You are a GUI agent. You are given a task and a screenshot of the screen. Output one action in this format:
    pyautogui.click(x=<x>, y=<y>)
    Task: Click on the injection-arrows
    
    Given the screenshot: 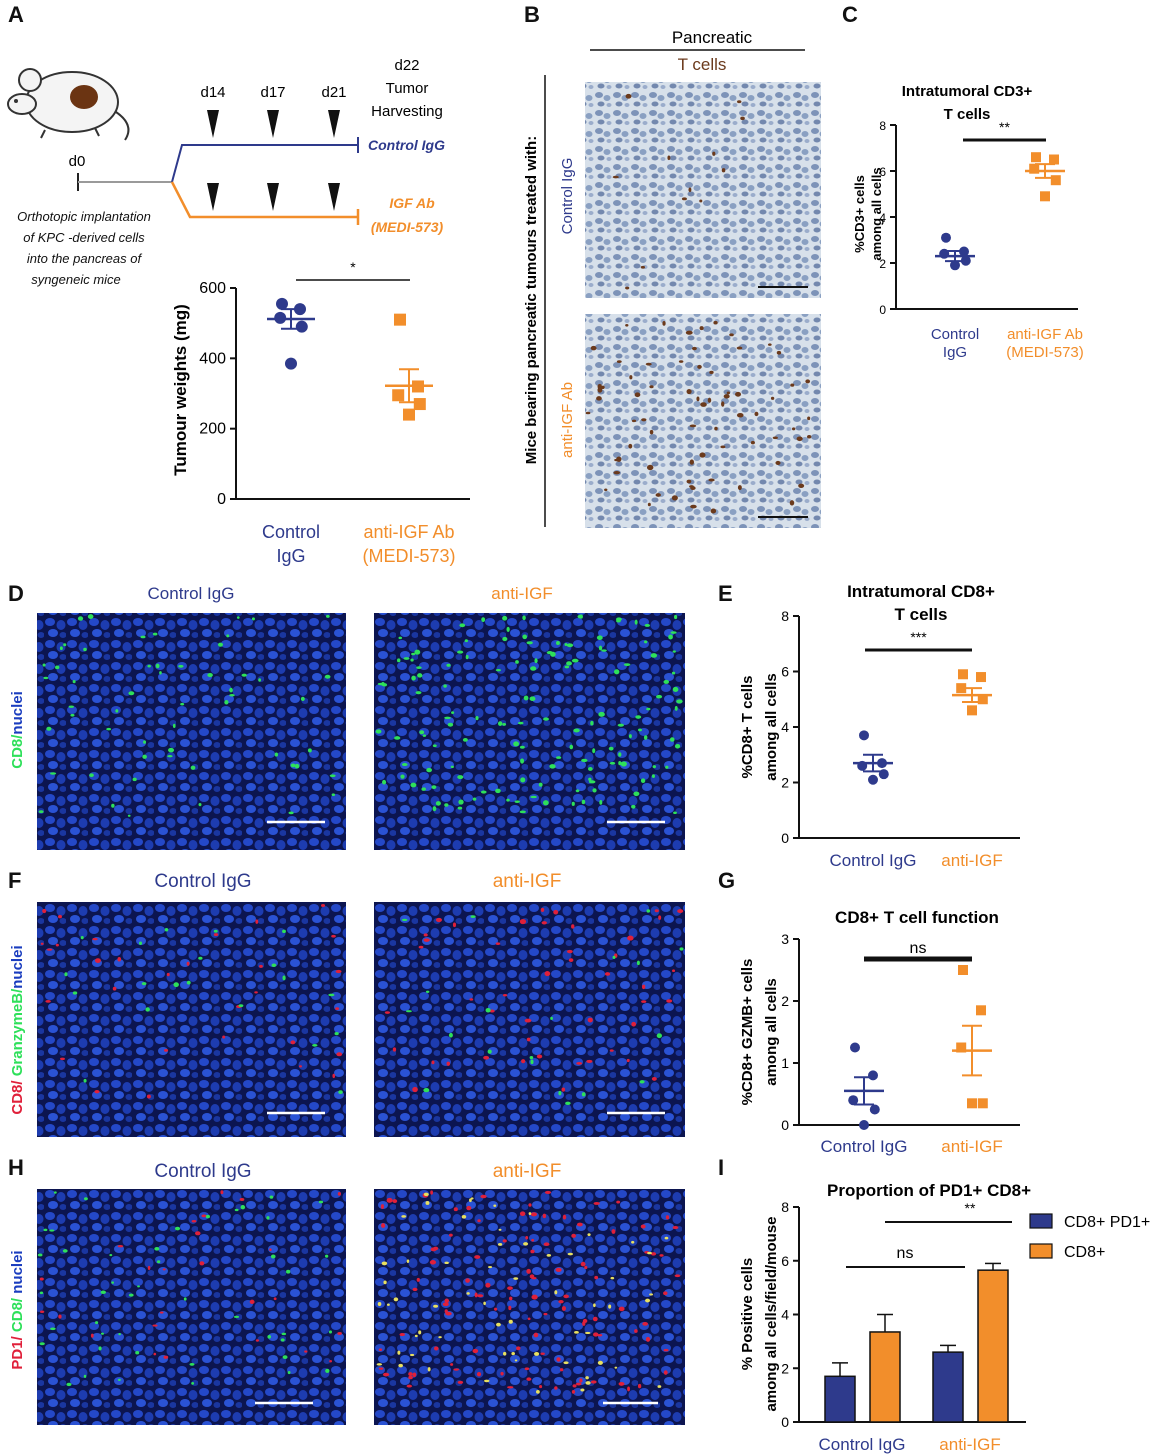 What is the action you would take?
    pyautogui.click(x=273, y=160)
    